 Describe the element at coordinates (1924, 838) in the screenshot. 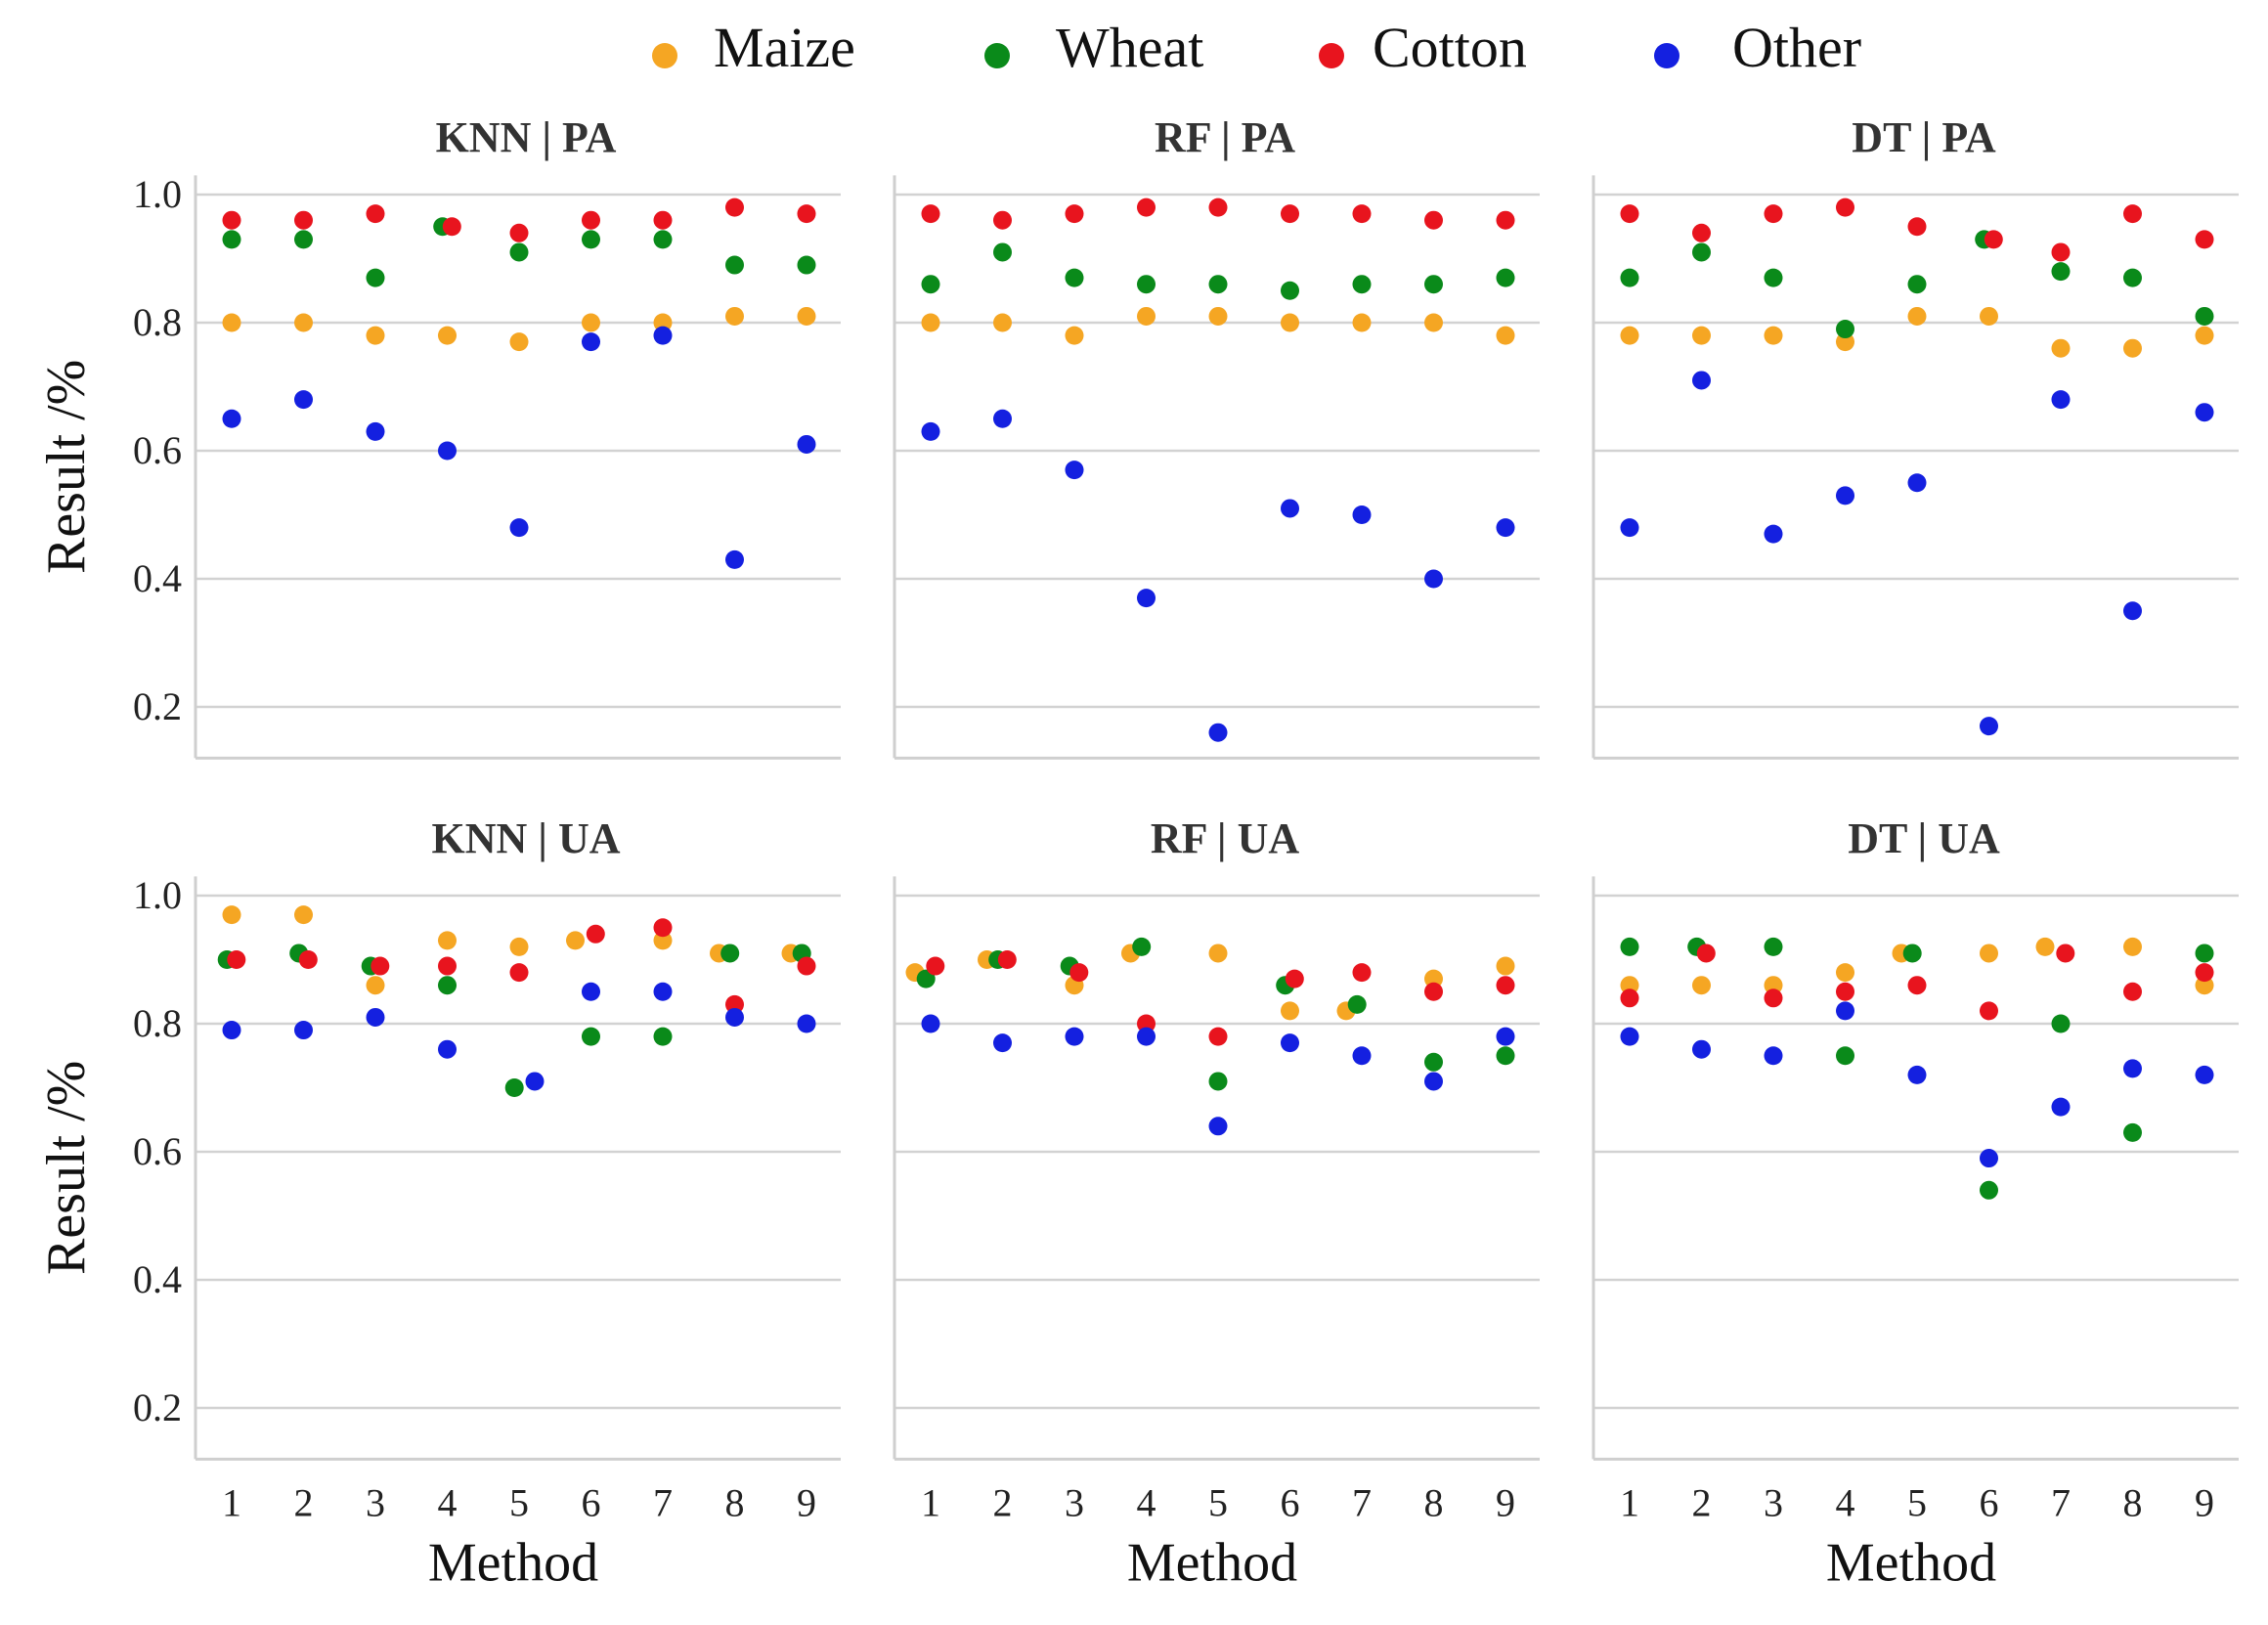

I see `panel-title: DT | UA` at that location.